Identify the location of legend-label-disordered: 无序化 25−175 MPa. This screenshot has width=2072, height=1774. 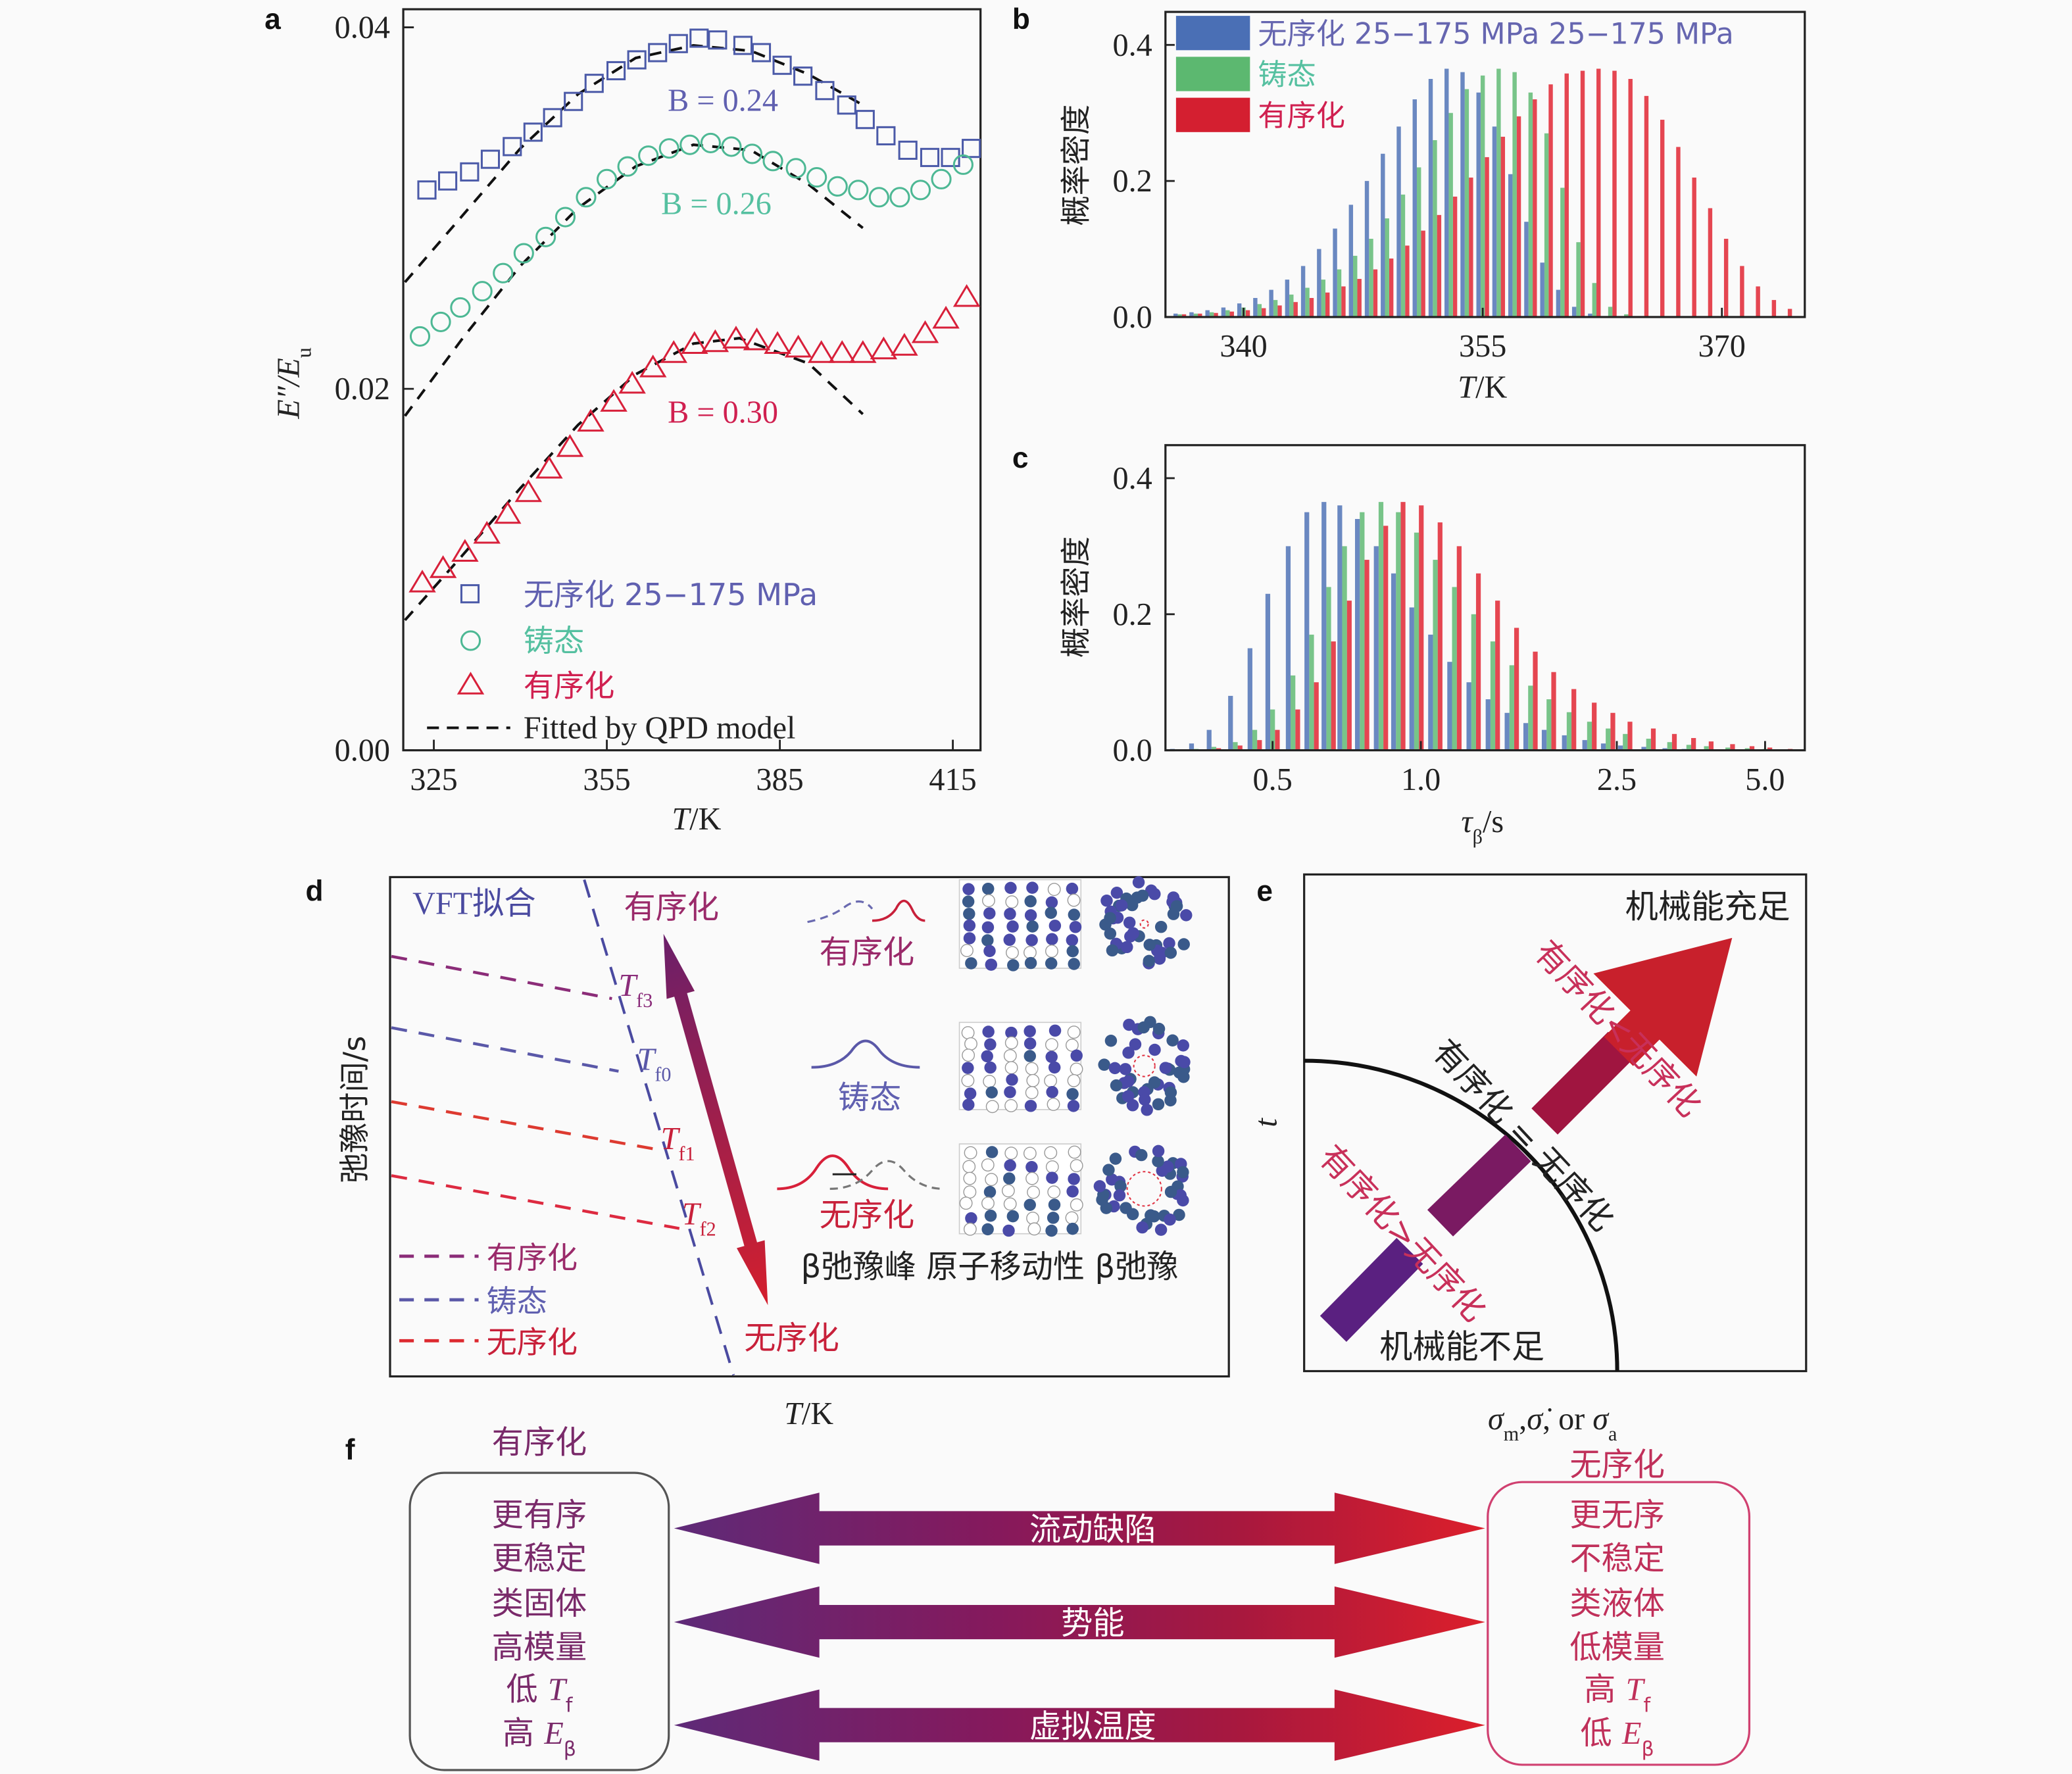
(671, 594).